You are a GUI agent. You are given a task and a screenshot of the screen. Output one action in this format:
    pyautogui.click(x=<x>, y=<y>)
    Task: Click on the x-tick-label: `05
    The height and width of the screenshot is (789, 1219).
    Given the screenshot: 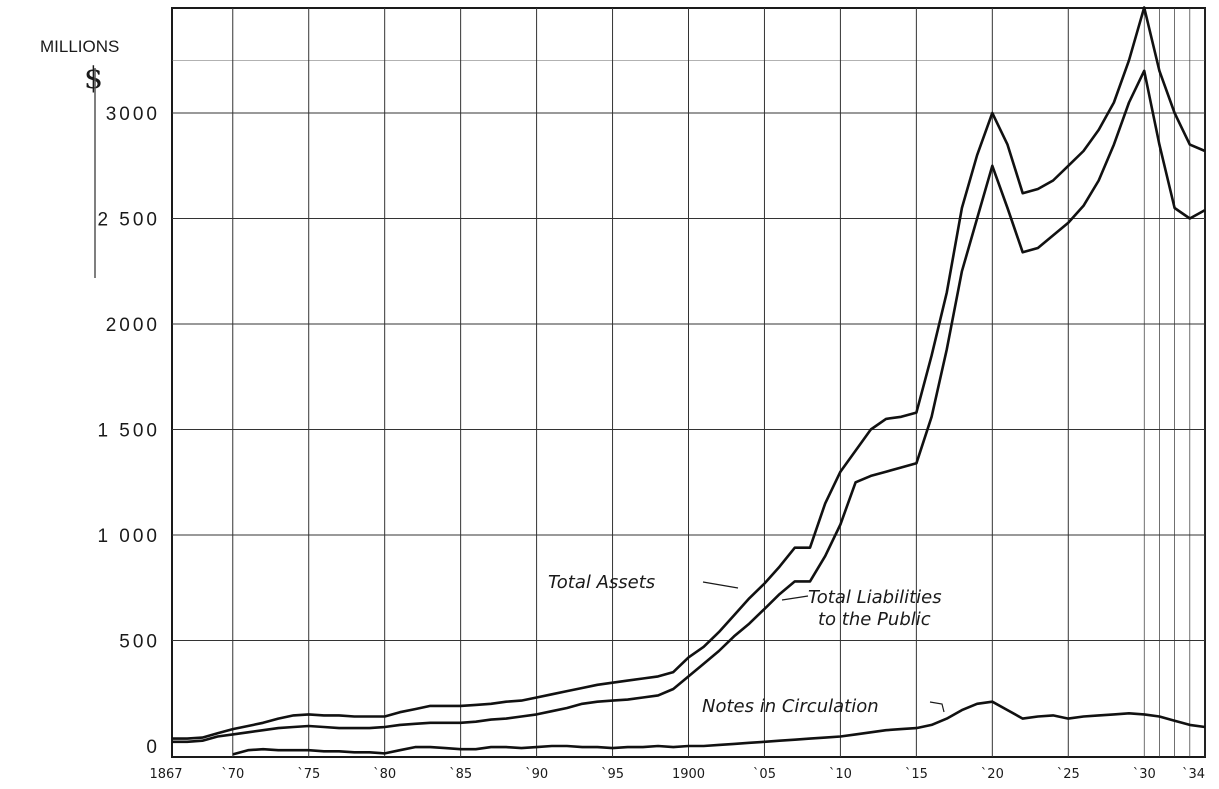 What is the action you would take?
    pyautogui.click(x=764, y=774)
    